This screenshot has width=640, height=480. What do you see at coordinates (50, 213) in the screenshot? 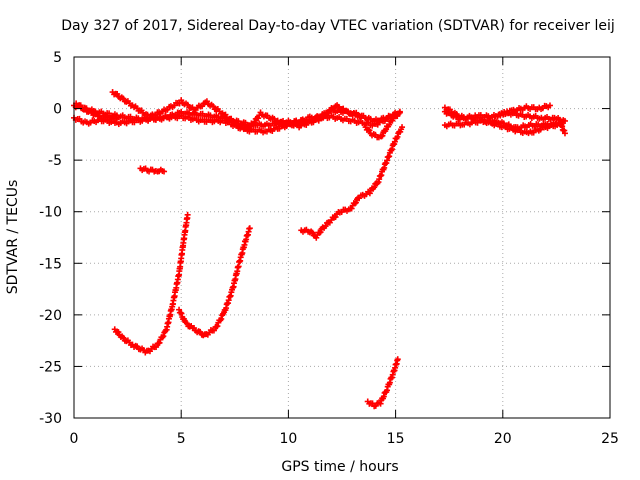
I see `y-tick-label: -10` at bounding box center [50, 213].